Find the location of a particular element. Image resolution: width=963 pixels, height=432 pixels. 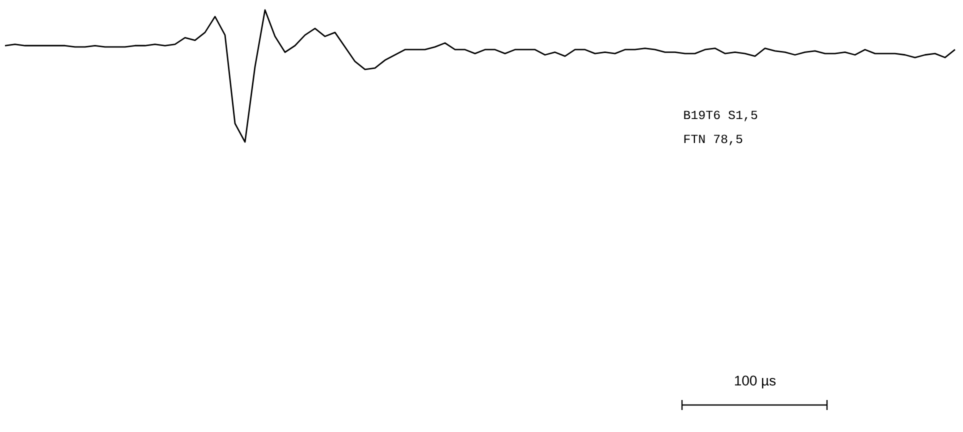

annotation: B19T6 S1,5 is located at coordinates (721, 116).